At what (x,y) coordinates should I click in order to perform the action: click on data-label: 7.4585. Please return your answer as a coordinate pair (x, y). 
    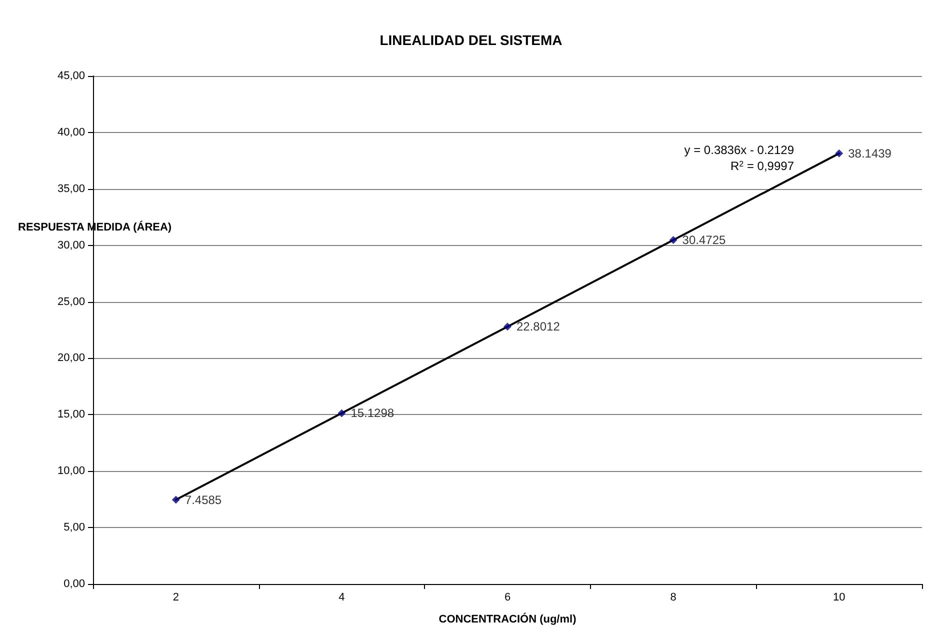
    Looking at the image, I should click on (203, 499).